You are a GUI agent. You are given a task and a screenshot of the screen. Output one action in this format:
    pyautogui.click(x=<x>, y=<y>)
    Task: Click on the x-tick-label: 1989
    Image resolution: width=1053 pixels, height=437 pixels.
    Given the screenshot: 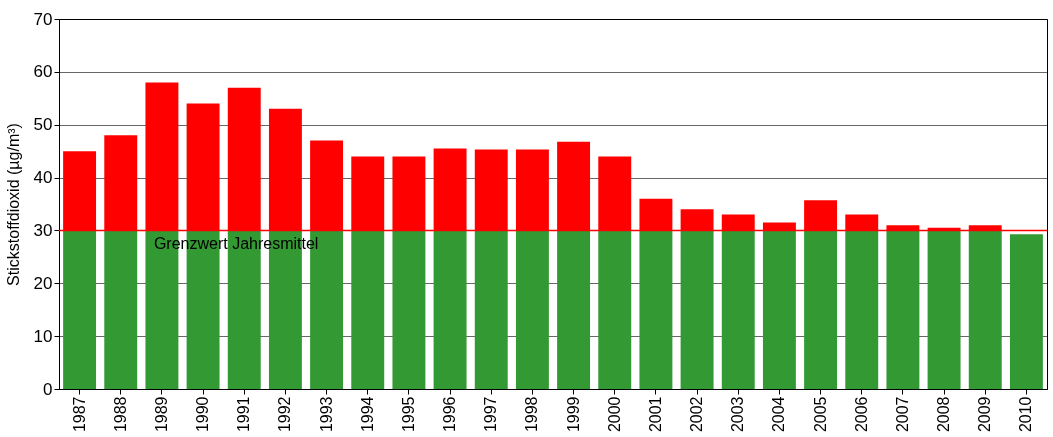 What is the action you would take?
    pyautogui.click(x=161, y=414)
    